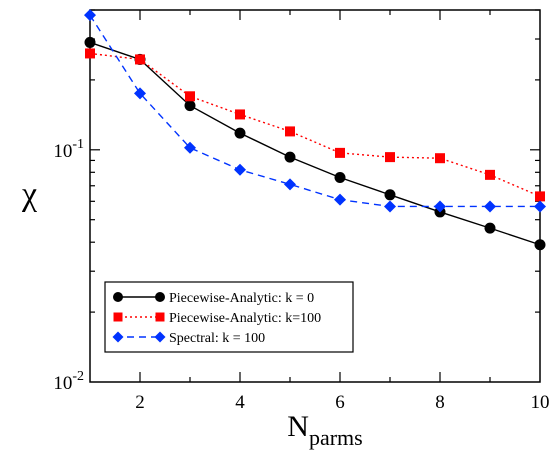 The image size is (553, 462). What do you see at coordinates (540, 402) in the screenshot?
I see `x-tick-label: 10` at bounding box center [540, 402].